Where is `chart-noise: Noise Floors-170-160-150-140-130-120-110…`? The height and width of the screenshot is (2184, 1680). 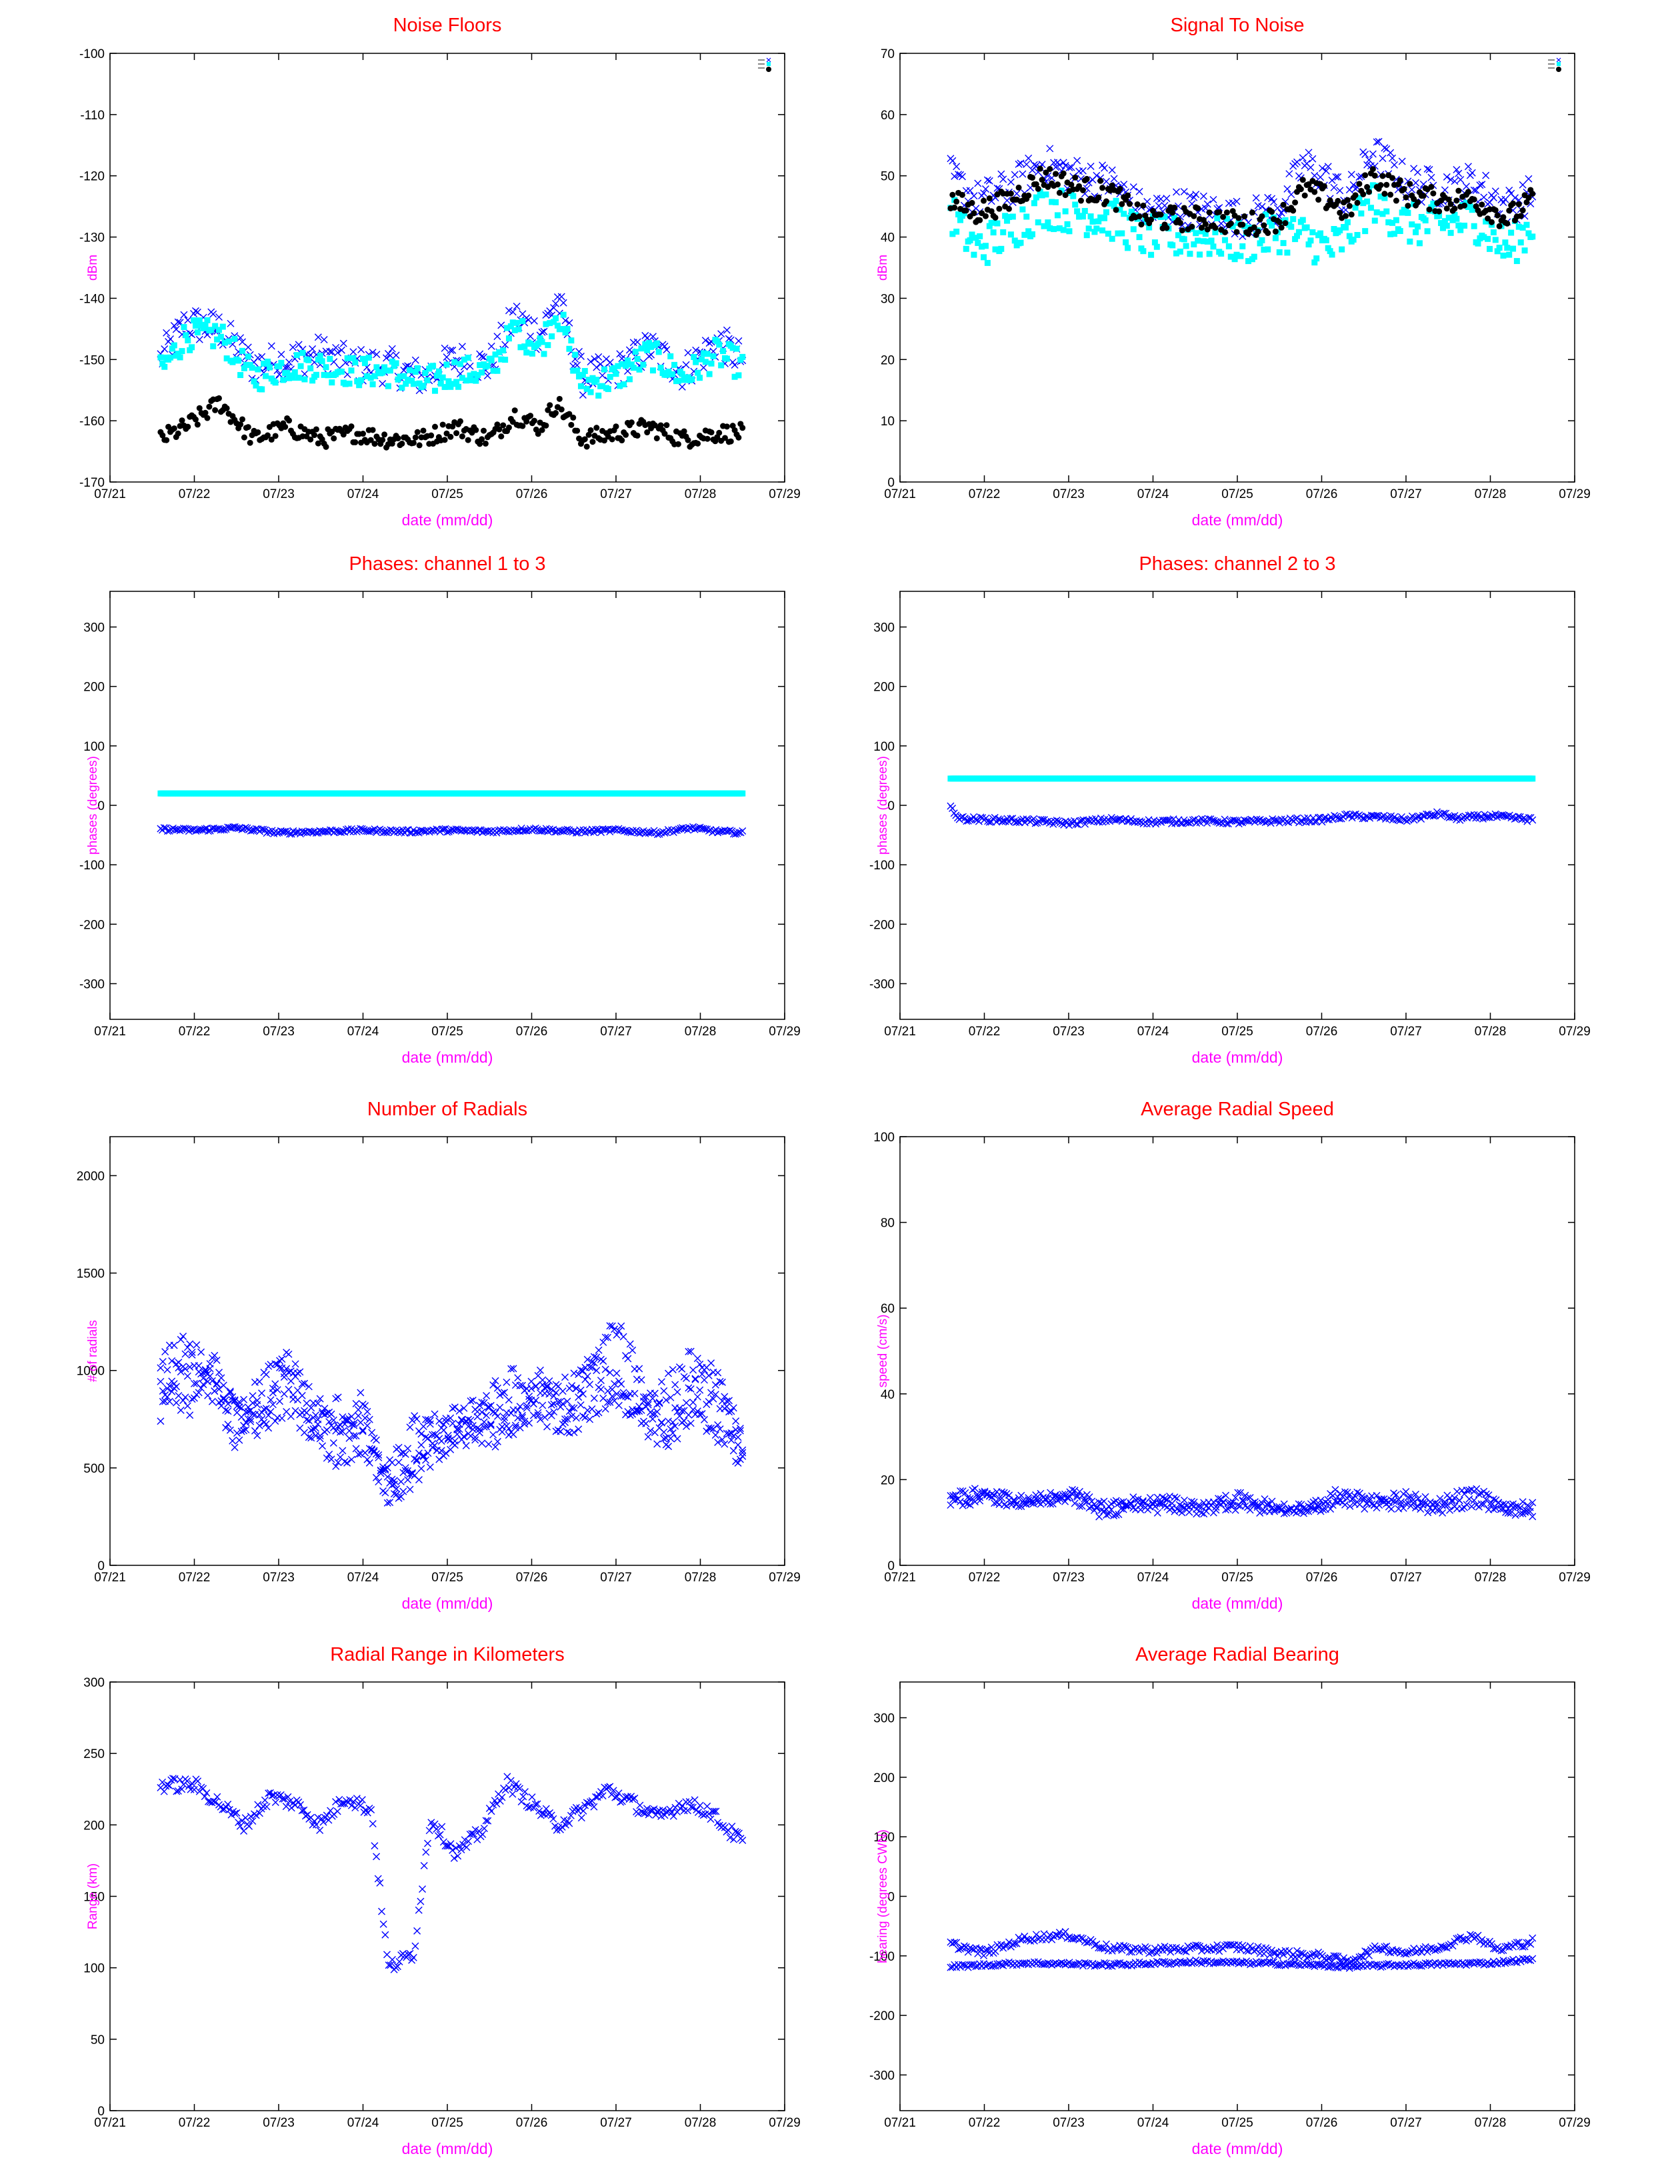
chart-noise: Noise Floors-170-160-150-140-130-120-110… is located at coordinates (440, 272).